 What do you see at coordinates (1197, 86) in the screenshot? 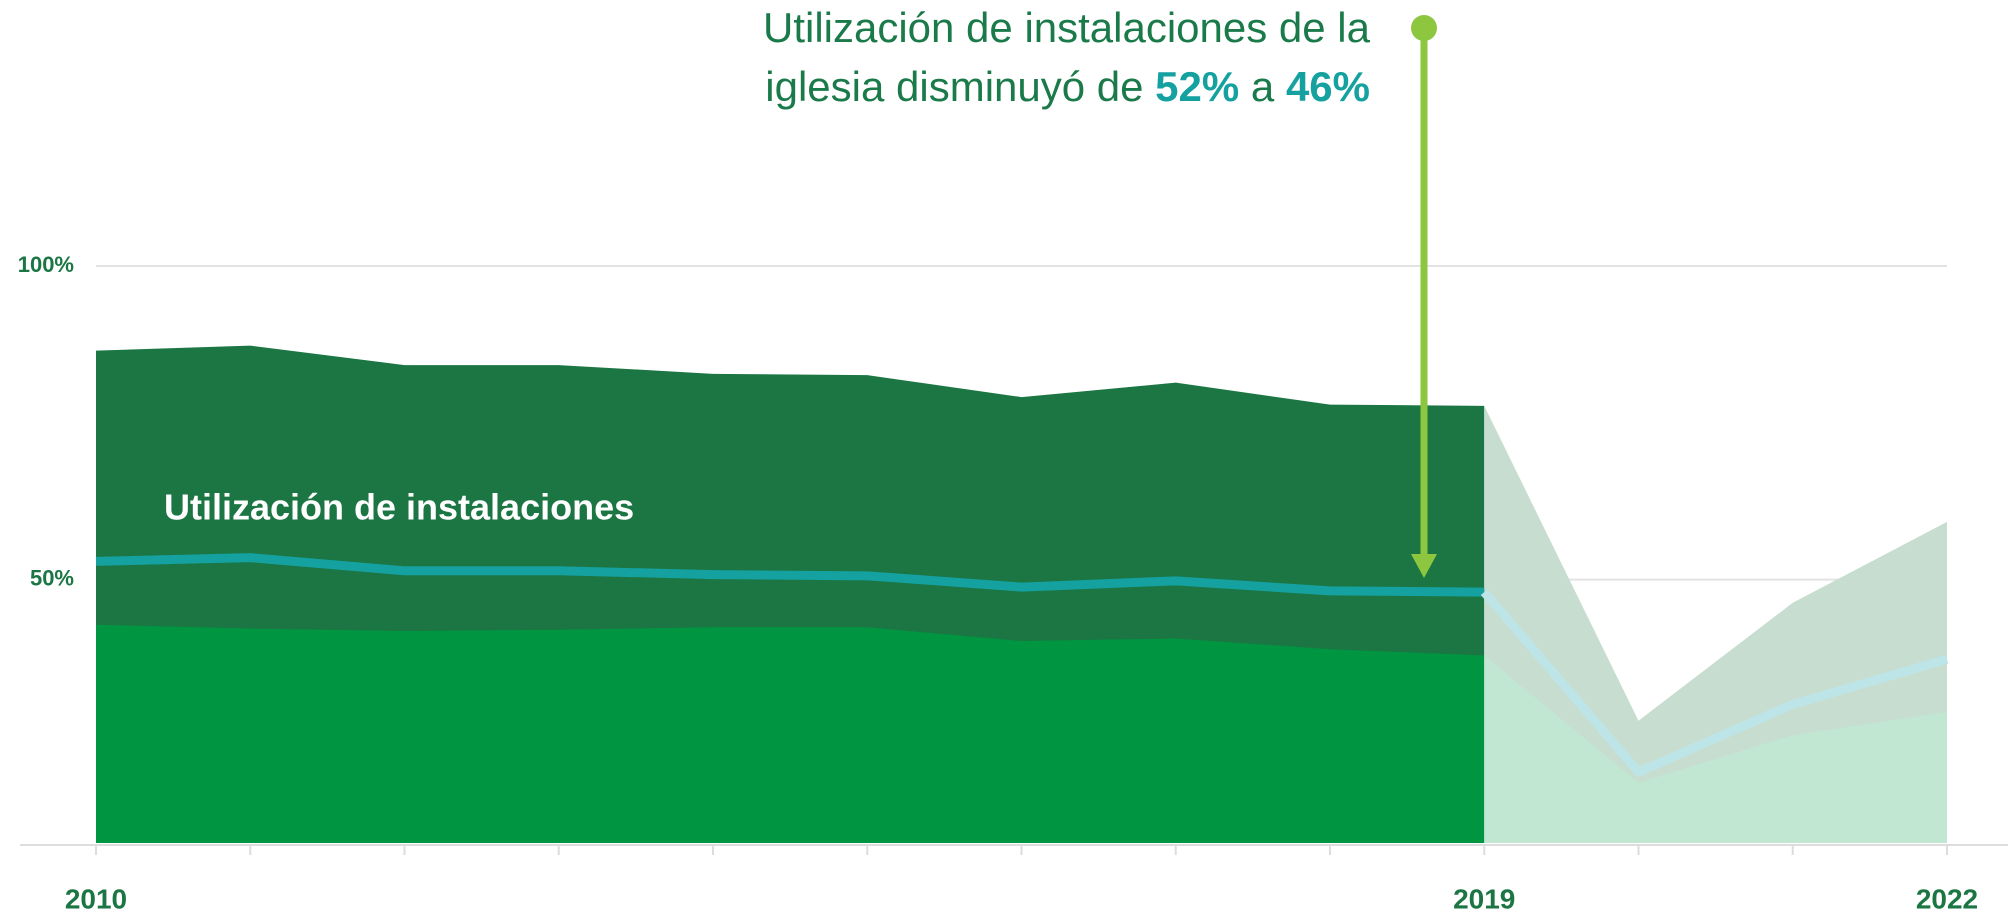
I see `annotation-from: 52%` at bounding box center [1197, 86].